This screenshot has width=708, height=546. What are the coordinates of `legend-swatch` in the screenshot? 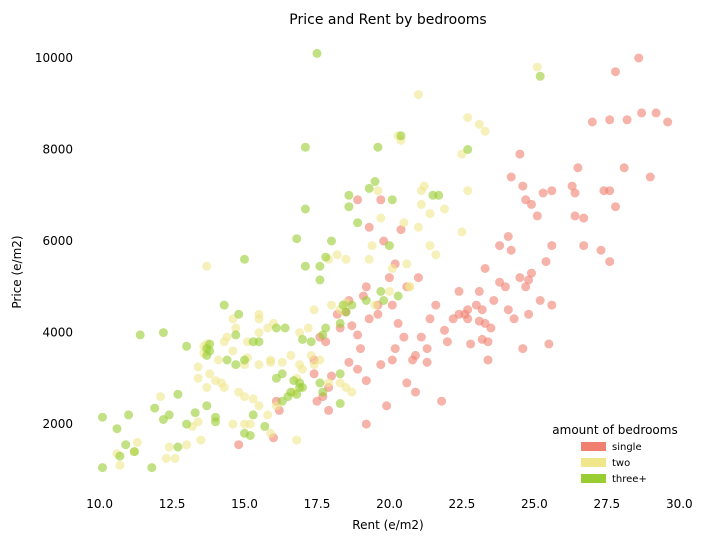 It's located at (593, 446).